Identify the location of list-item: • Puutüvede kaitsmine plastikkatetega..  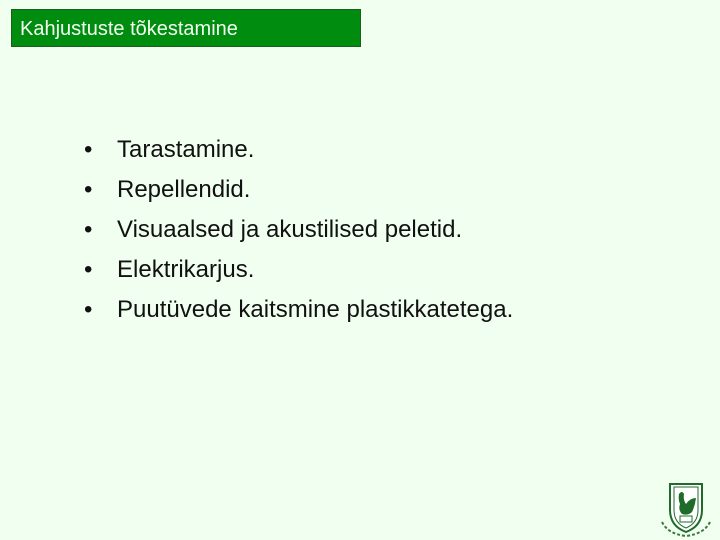
(298, 310).